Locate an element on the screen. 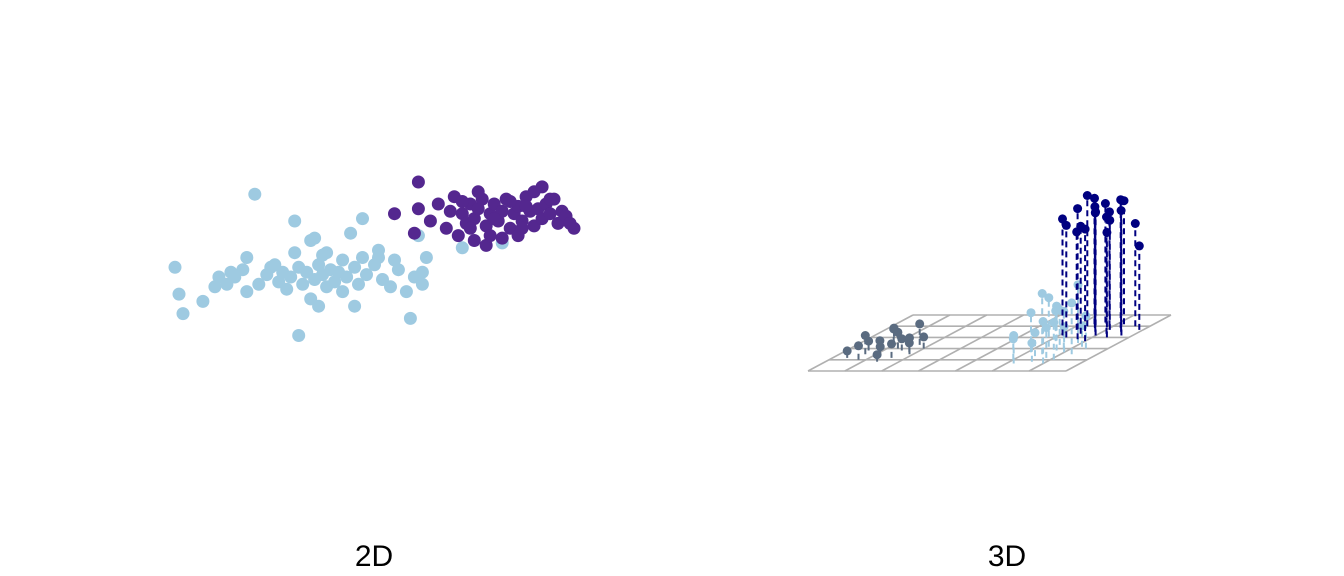 The image size is (1344, 576). panel-title-3d: 3D is located at coordinates (1007, 556).